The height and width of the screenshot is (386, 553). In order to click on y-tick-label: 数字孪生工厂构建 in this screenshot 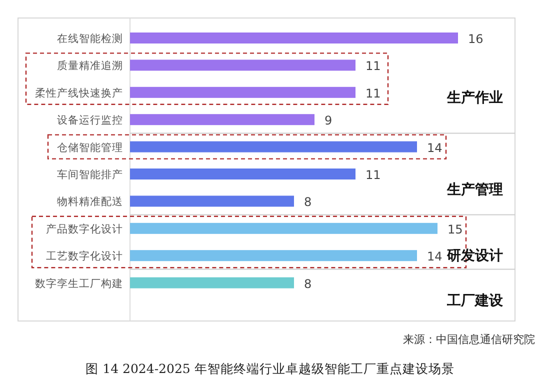, I will do `click(79, 283)`.